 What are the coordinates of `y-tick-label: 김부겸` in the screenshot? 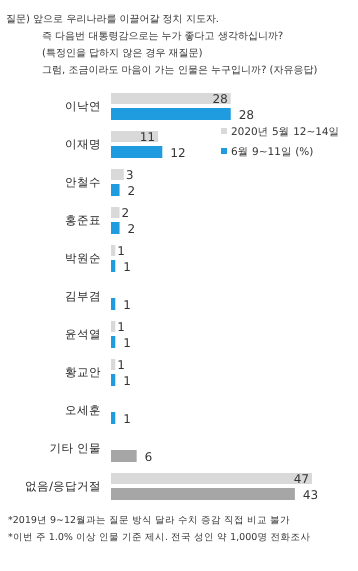 It's located at (83, 296).